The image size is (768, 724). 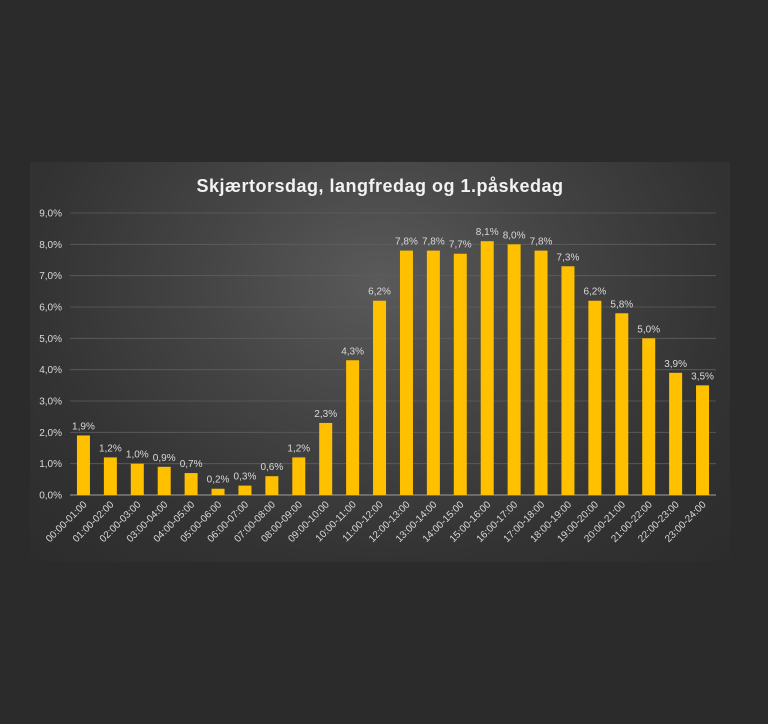 I want to click on data-label: 8,0%, so click(x=514, y=235).